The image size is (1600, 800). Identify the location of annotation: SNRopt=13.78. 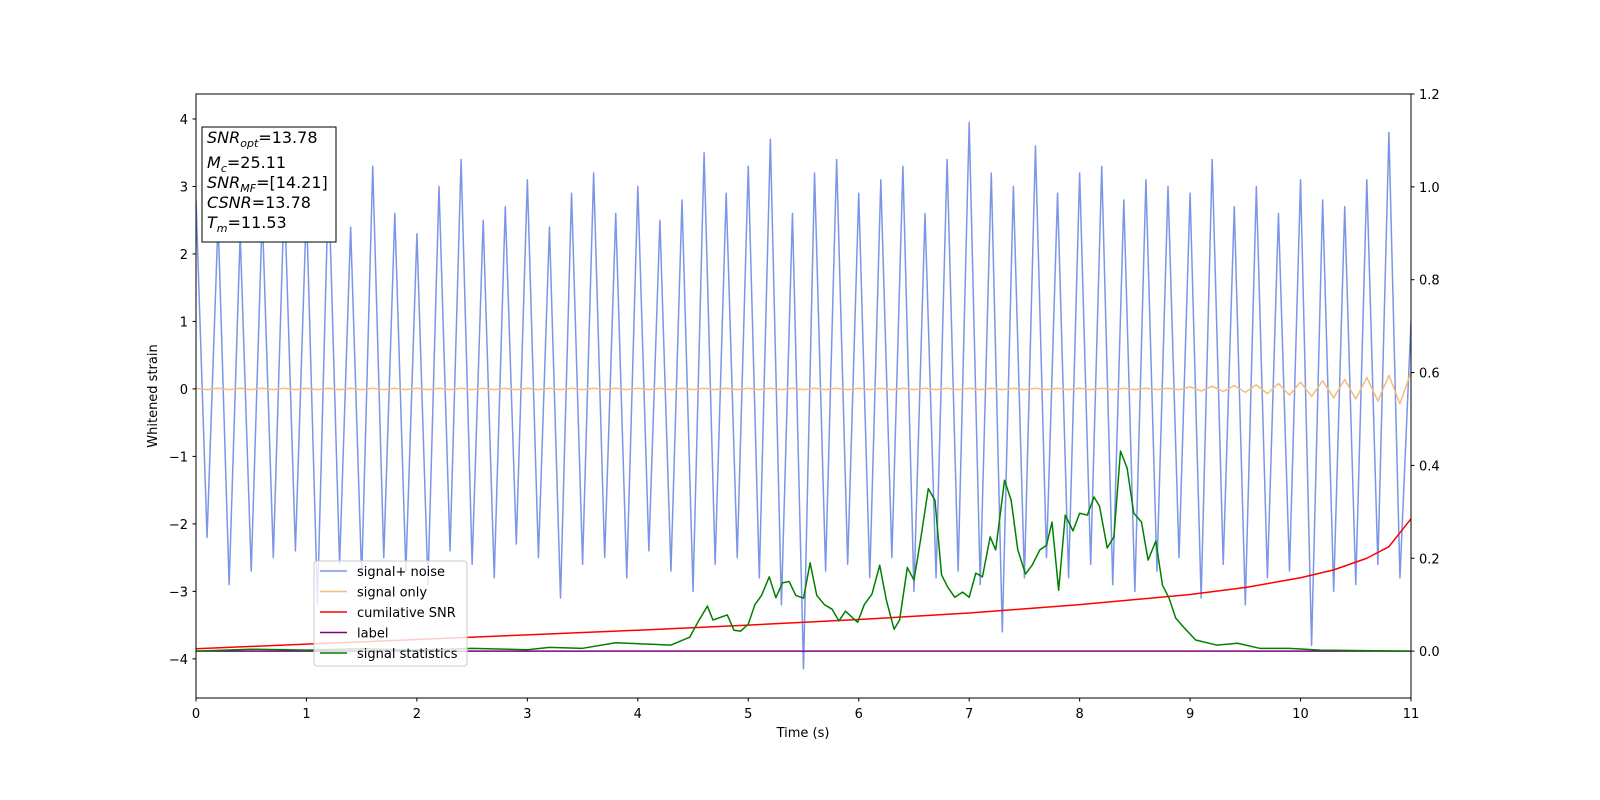
(262, 139).